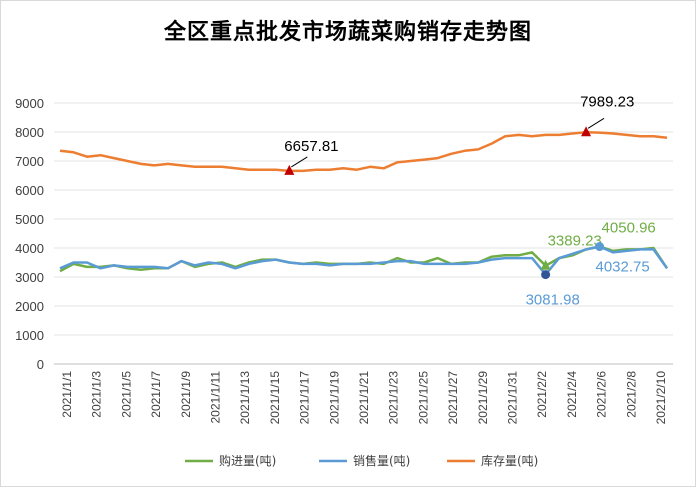  What do you see at coordinates (156, 394) in the screenshot?
I see `x-tick-label: 2021/1/7` at bounding box center [156, 394].